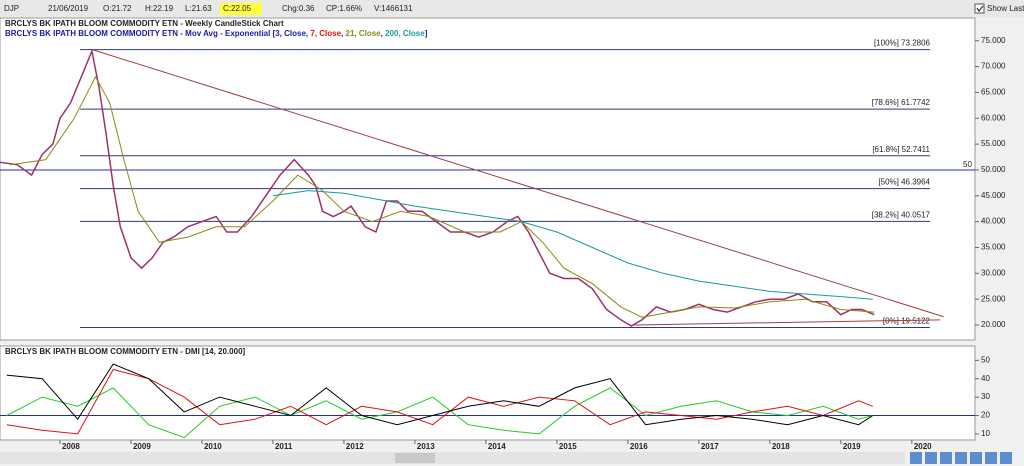  I want to click on x-tick-label: 2018, so click(781, 446).